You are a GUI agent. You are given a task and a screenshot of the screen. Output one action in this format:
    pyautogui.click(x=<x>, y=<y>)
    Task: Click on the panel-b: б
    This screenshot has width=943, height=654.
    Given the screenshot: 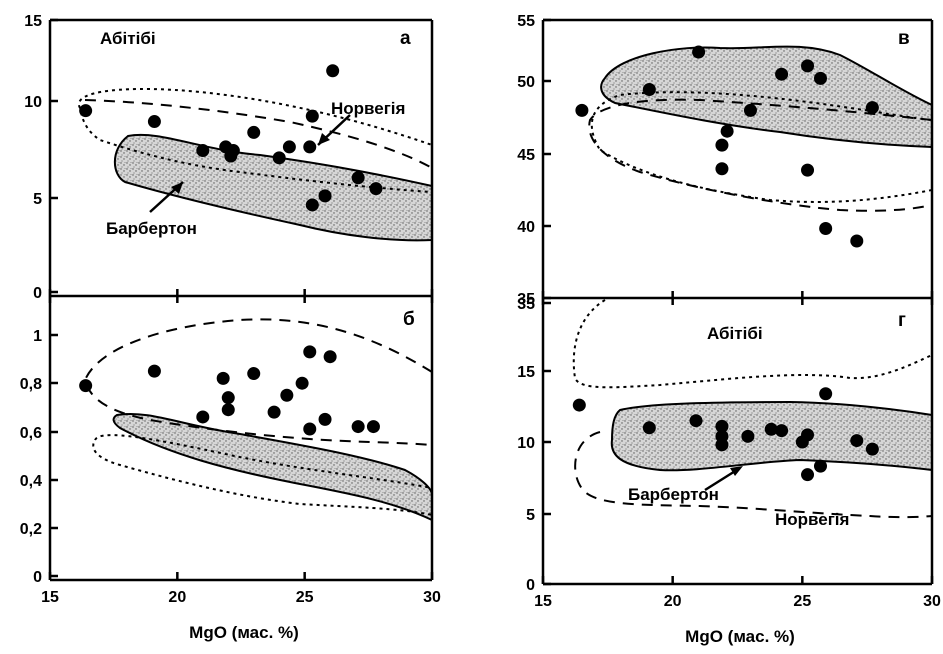 What is the action you would take?
    pyautogui.click(x=256, y=415)
    